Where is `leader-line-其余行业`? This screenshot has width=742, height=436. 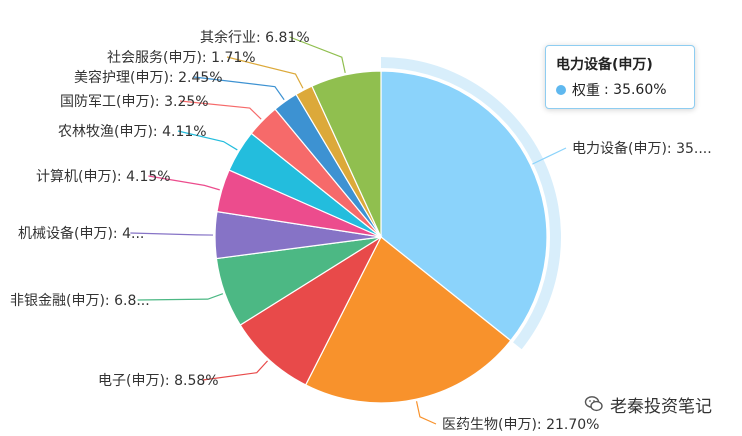 leader-line-其余行业 is located at coordinates (317, 54).